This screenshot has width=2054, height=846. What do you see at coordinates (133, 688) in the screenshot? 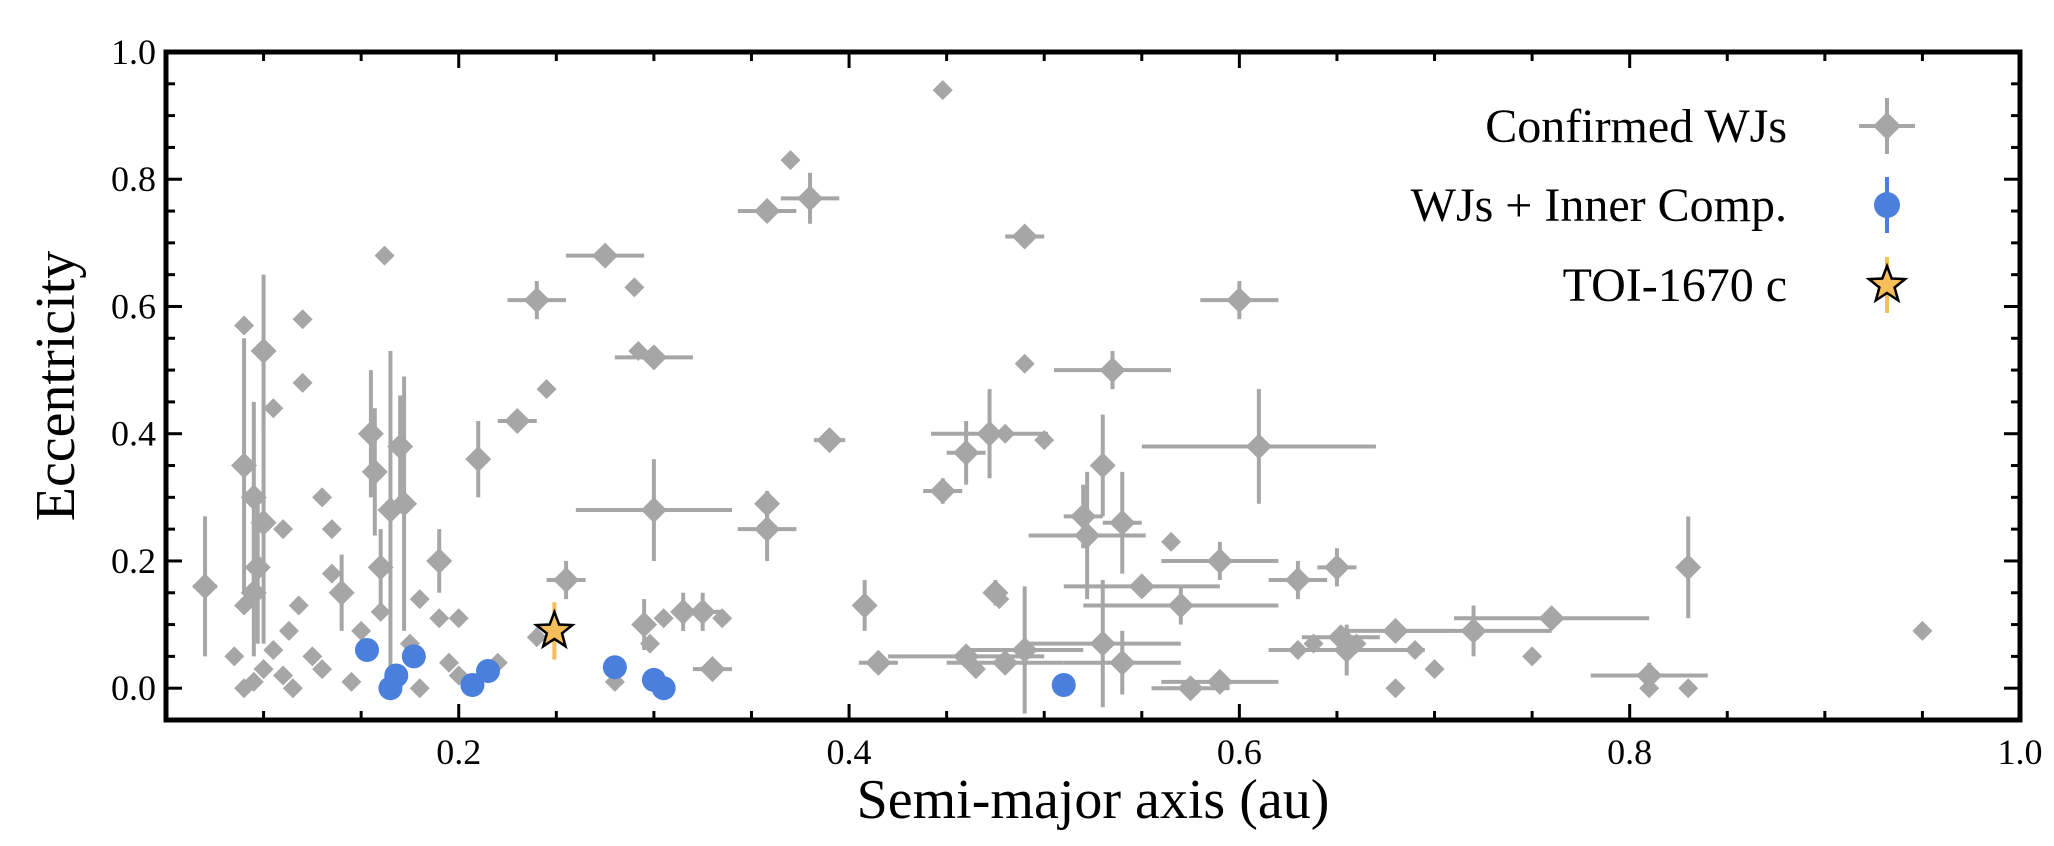
I see `y-tick-label: 0.0` at bounding box center [133, 688].